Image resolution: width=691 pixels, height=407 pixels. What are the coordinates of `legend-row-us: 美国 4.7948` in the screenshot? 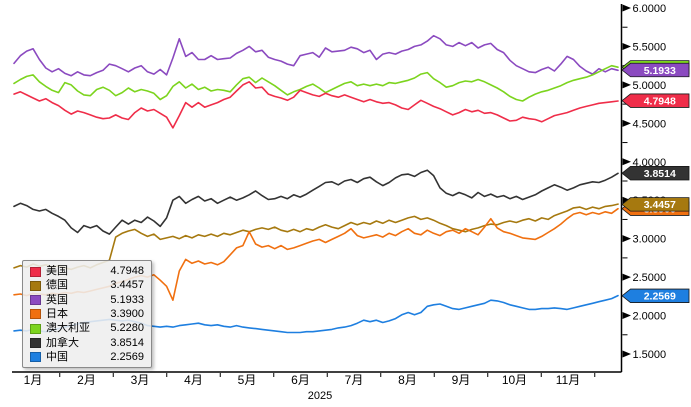 It's located at (87, 271).